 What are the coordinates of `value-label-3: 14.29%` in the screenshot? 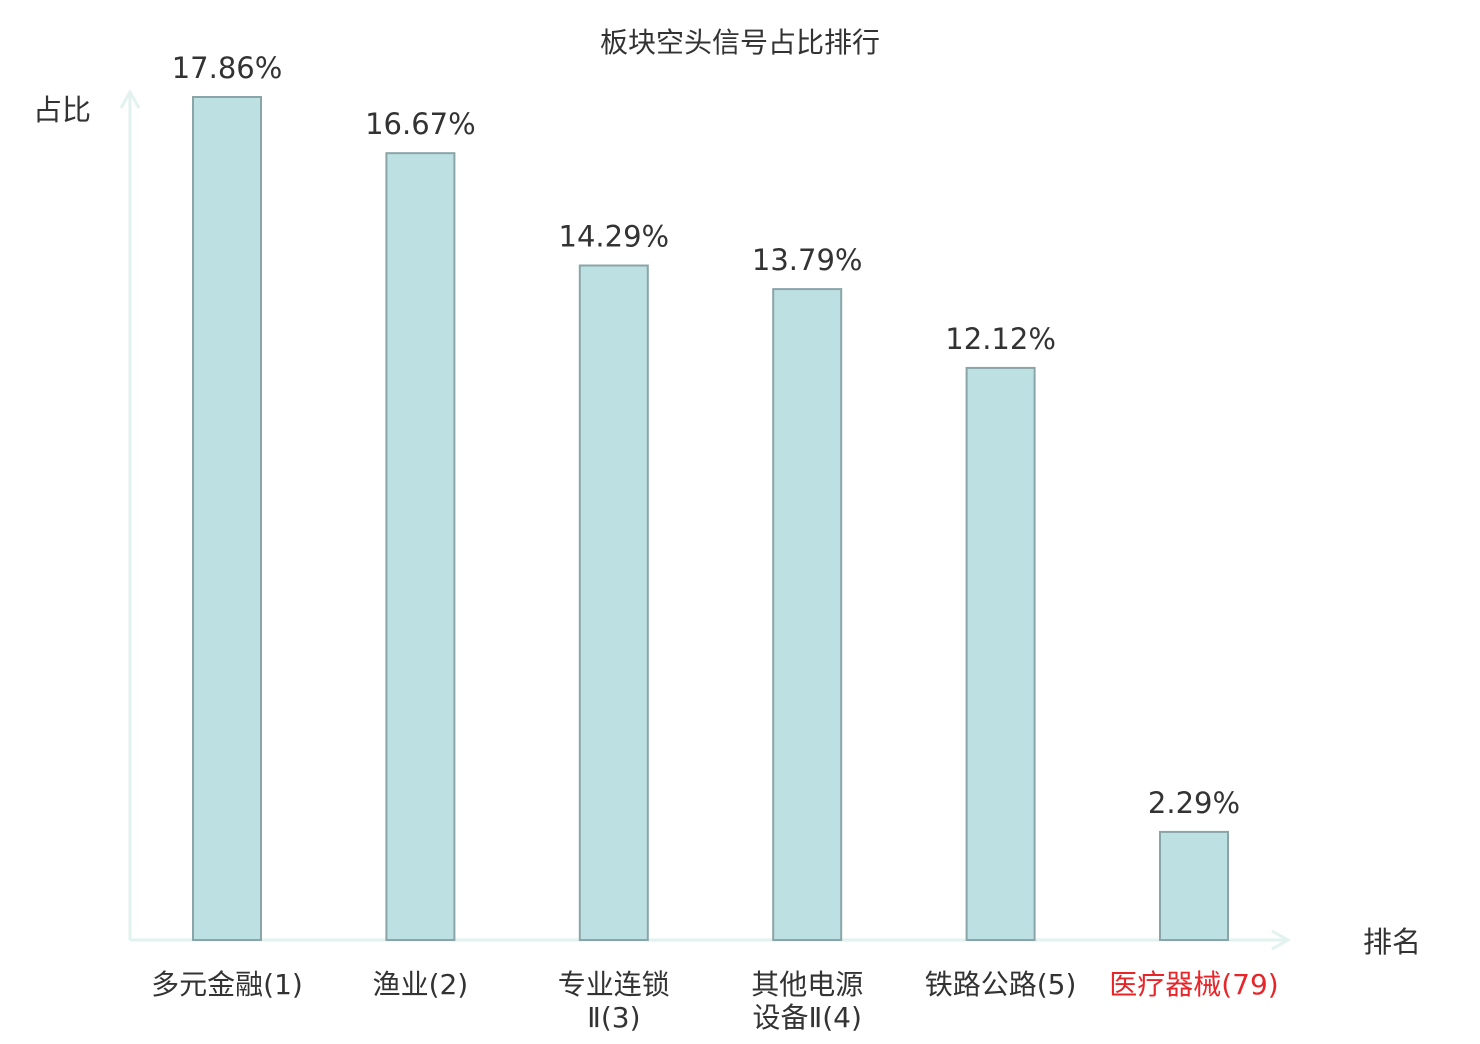 It's located at (614, 237).